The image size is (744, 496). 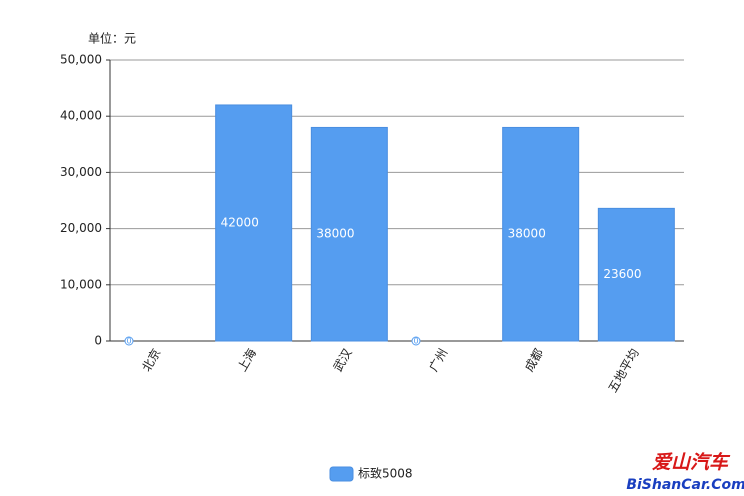 I want to click on x-tick-label: 北京, so click(x=151, y=360).